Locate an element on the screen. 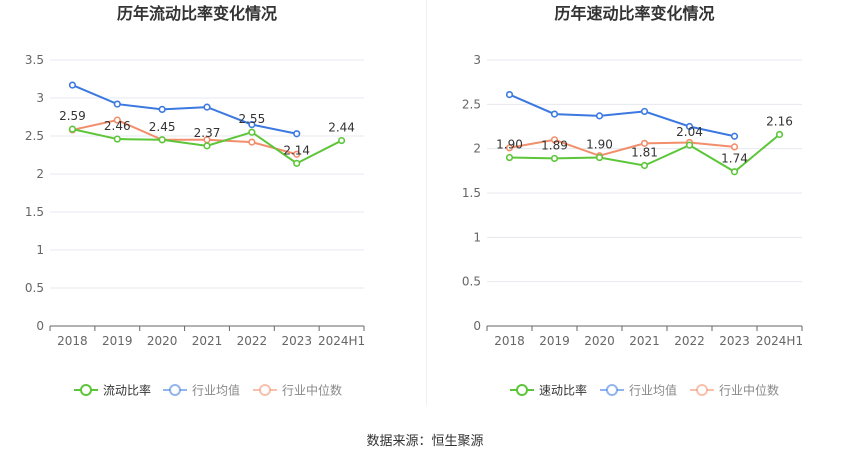 Image resolution: width=850 pixels, height=459 pixels. data-label: 2.37 is located at coordinates (207, 133).